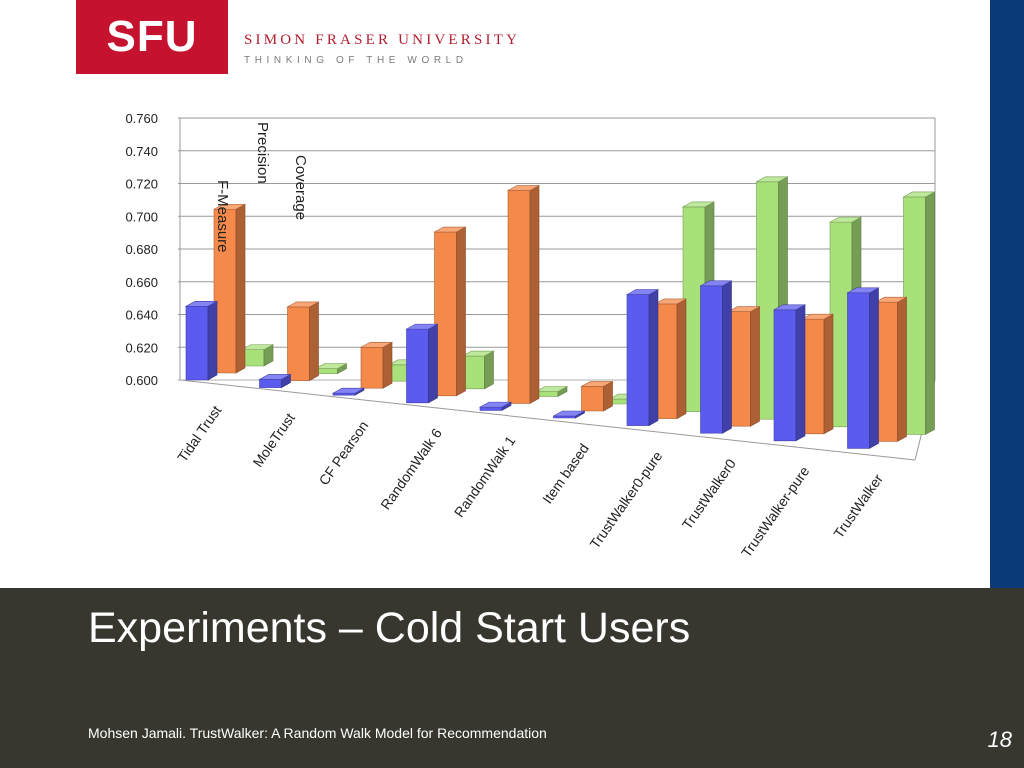  What do you see at coordinates (625, 499) in the screenshot?
I see `x-tick-label: TrustWalker0-pure` at bounding box center [625, 499].